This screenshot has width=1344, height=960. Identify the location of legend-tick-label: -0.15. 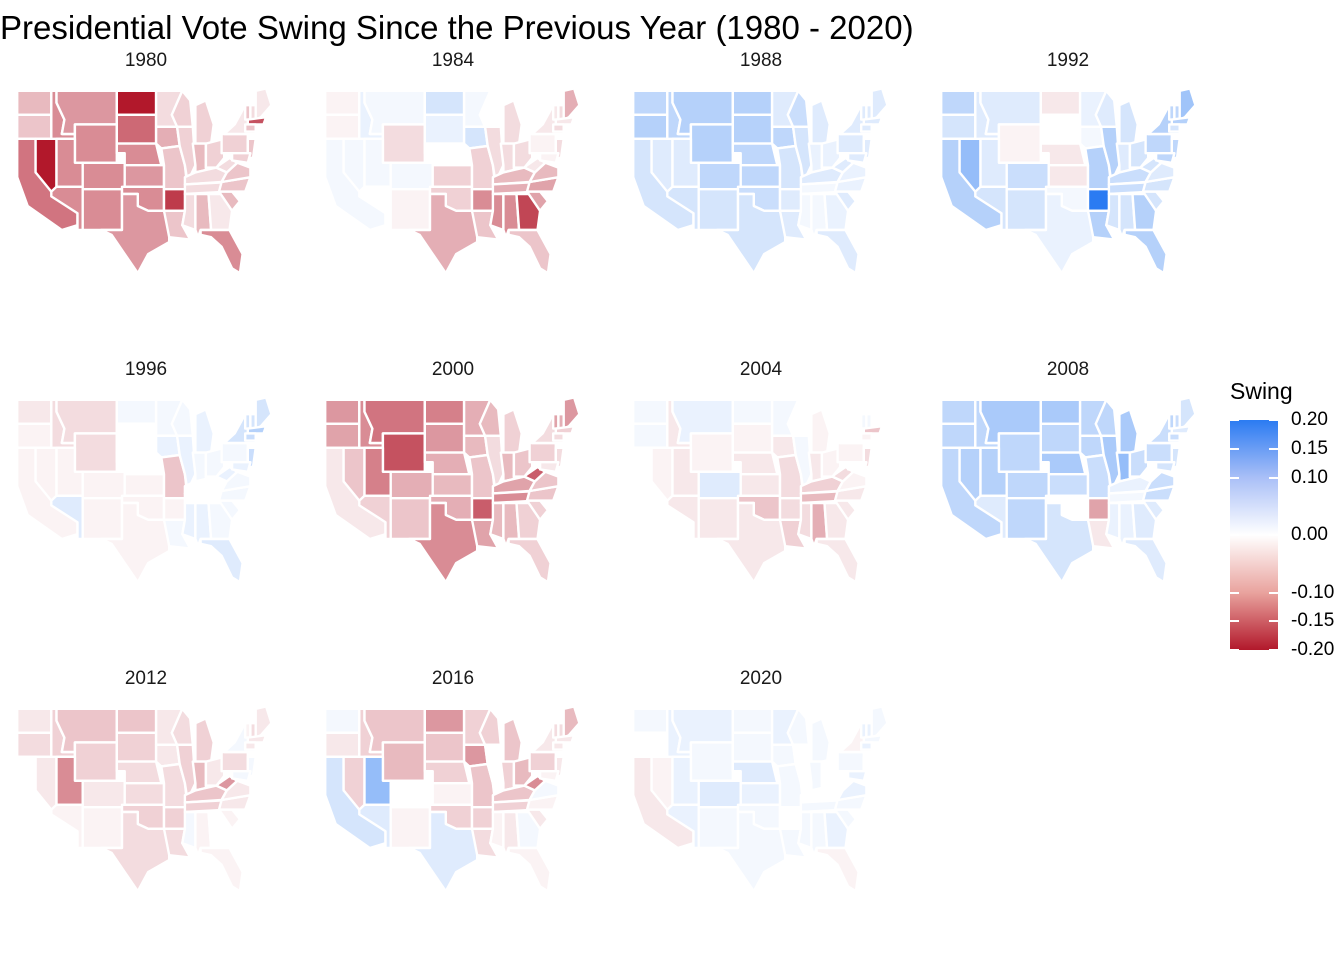
(1313, 621).